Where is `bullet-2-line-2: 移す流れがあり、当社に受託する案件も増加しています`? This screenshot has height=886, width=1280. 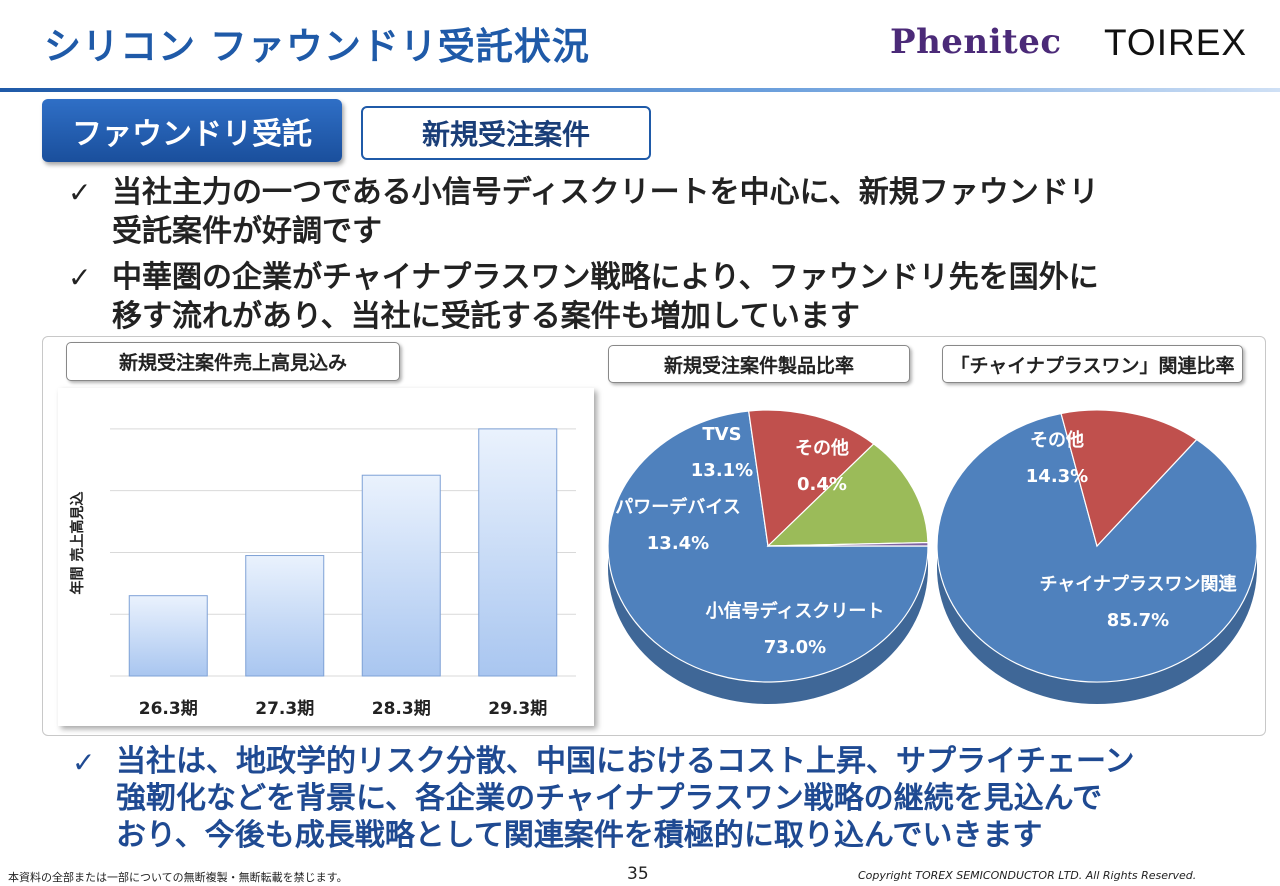 bullet-2-line-2: 移す流れがあり、当社に受託する案件も増加しています is located at coordinates (486, 316).